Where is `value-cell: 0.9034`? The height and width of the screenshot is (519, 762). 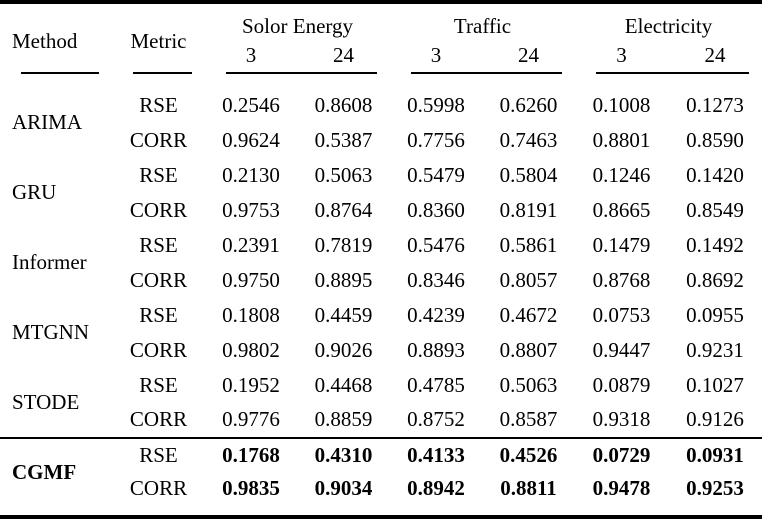
value-cell: 0.9034 is located at coordinates (343, 488).